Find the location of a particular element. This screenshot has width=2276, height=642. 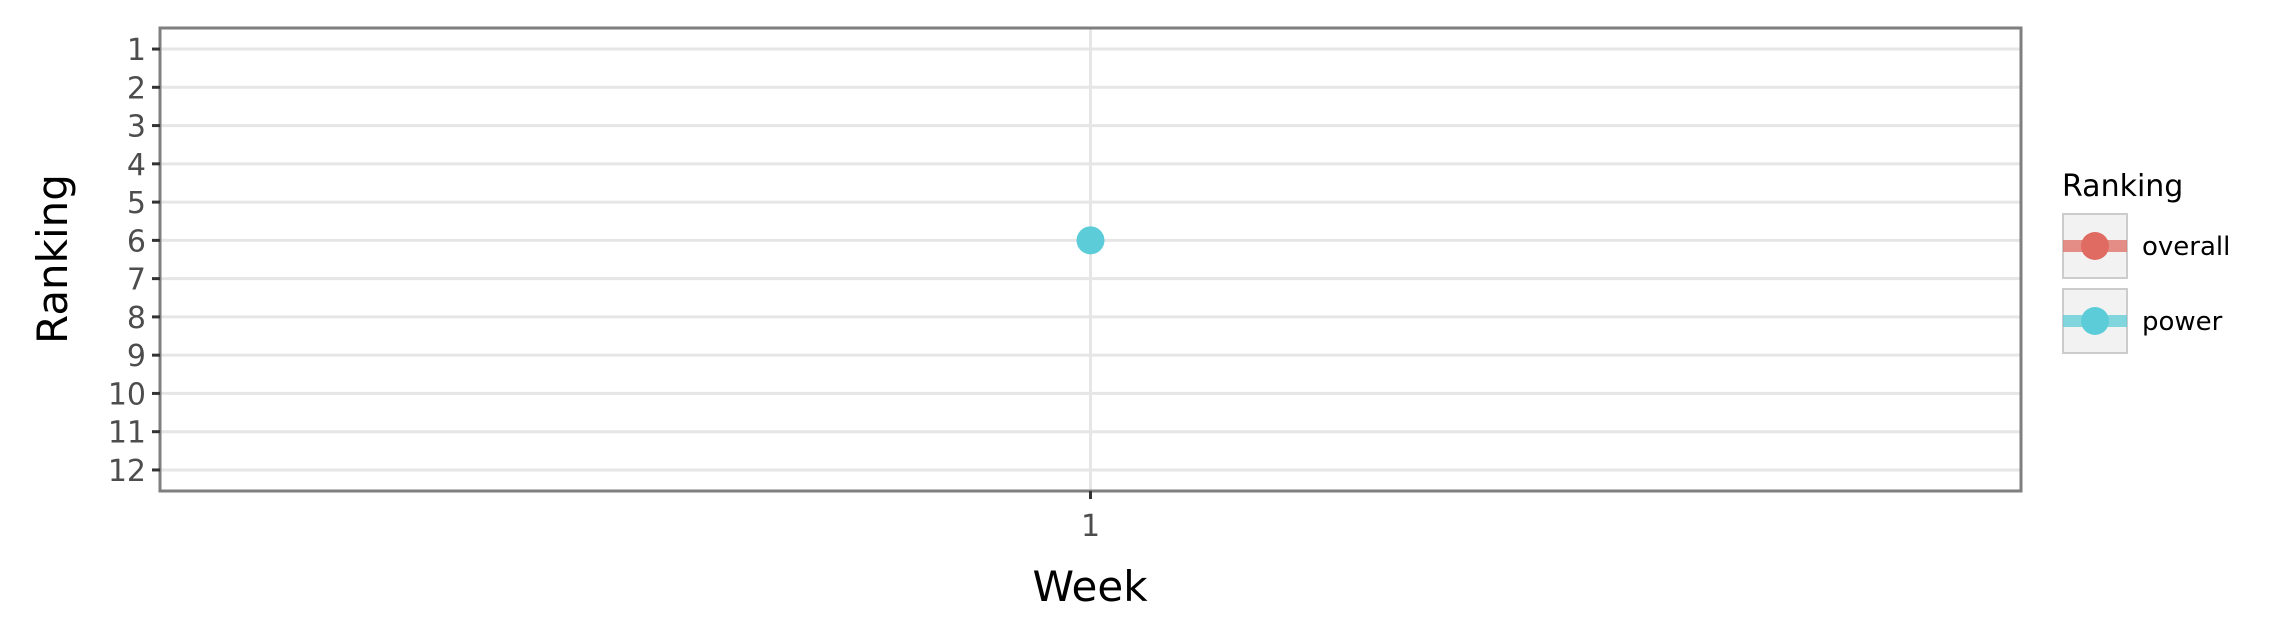

legend-label-overall: overall is located at coordinates (2186, 247).